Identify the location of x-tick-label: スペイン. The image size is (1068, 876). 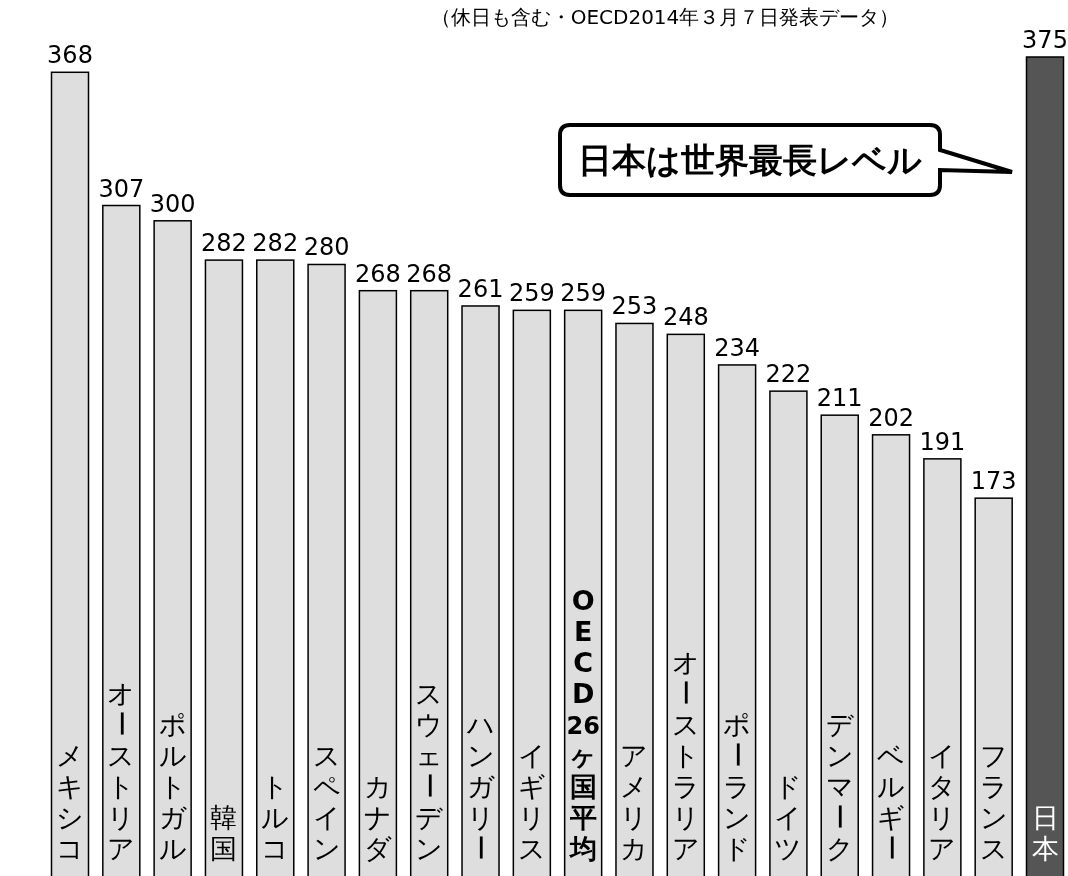
(326, 802).